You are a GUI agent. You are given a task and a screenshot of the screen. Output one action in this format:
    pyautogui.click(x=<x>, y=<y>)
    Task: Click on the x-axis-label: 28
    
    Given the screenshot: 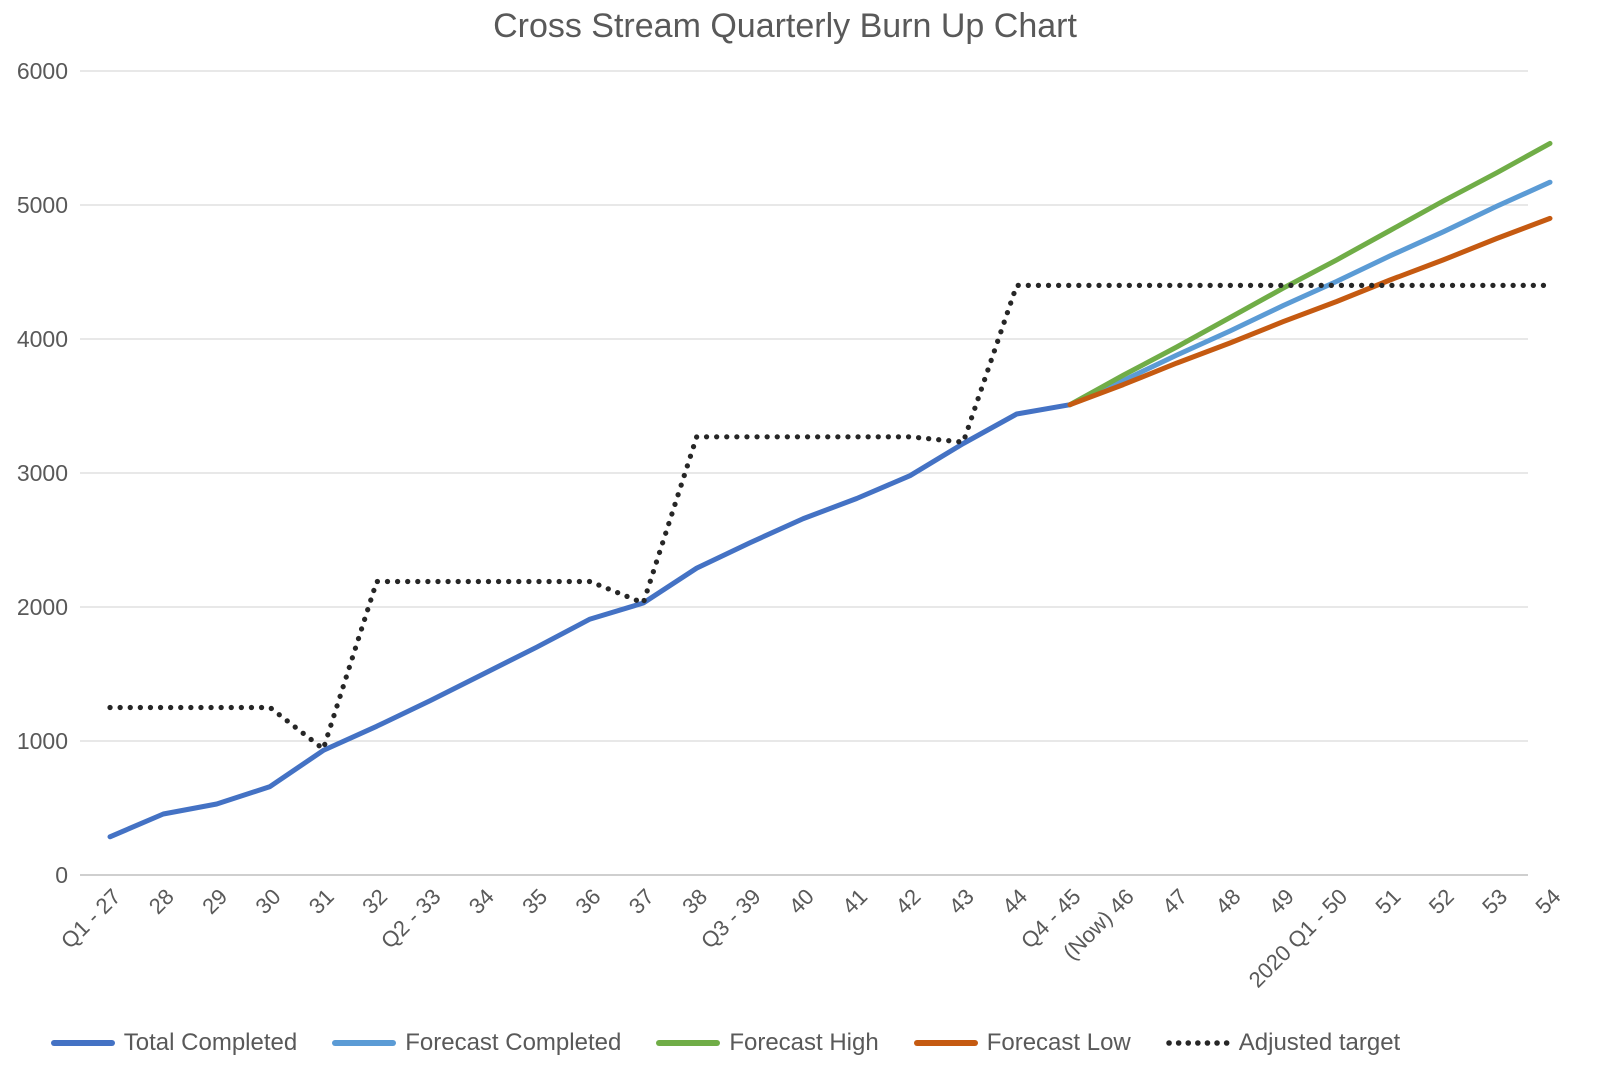 What is the action you would take?
    pyautogui.click(x=161, y=901)
    